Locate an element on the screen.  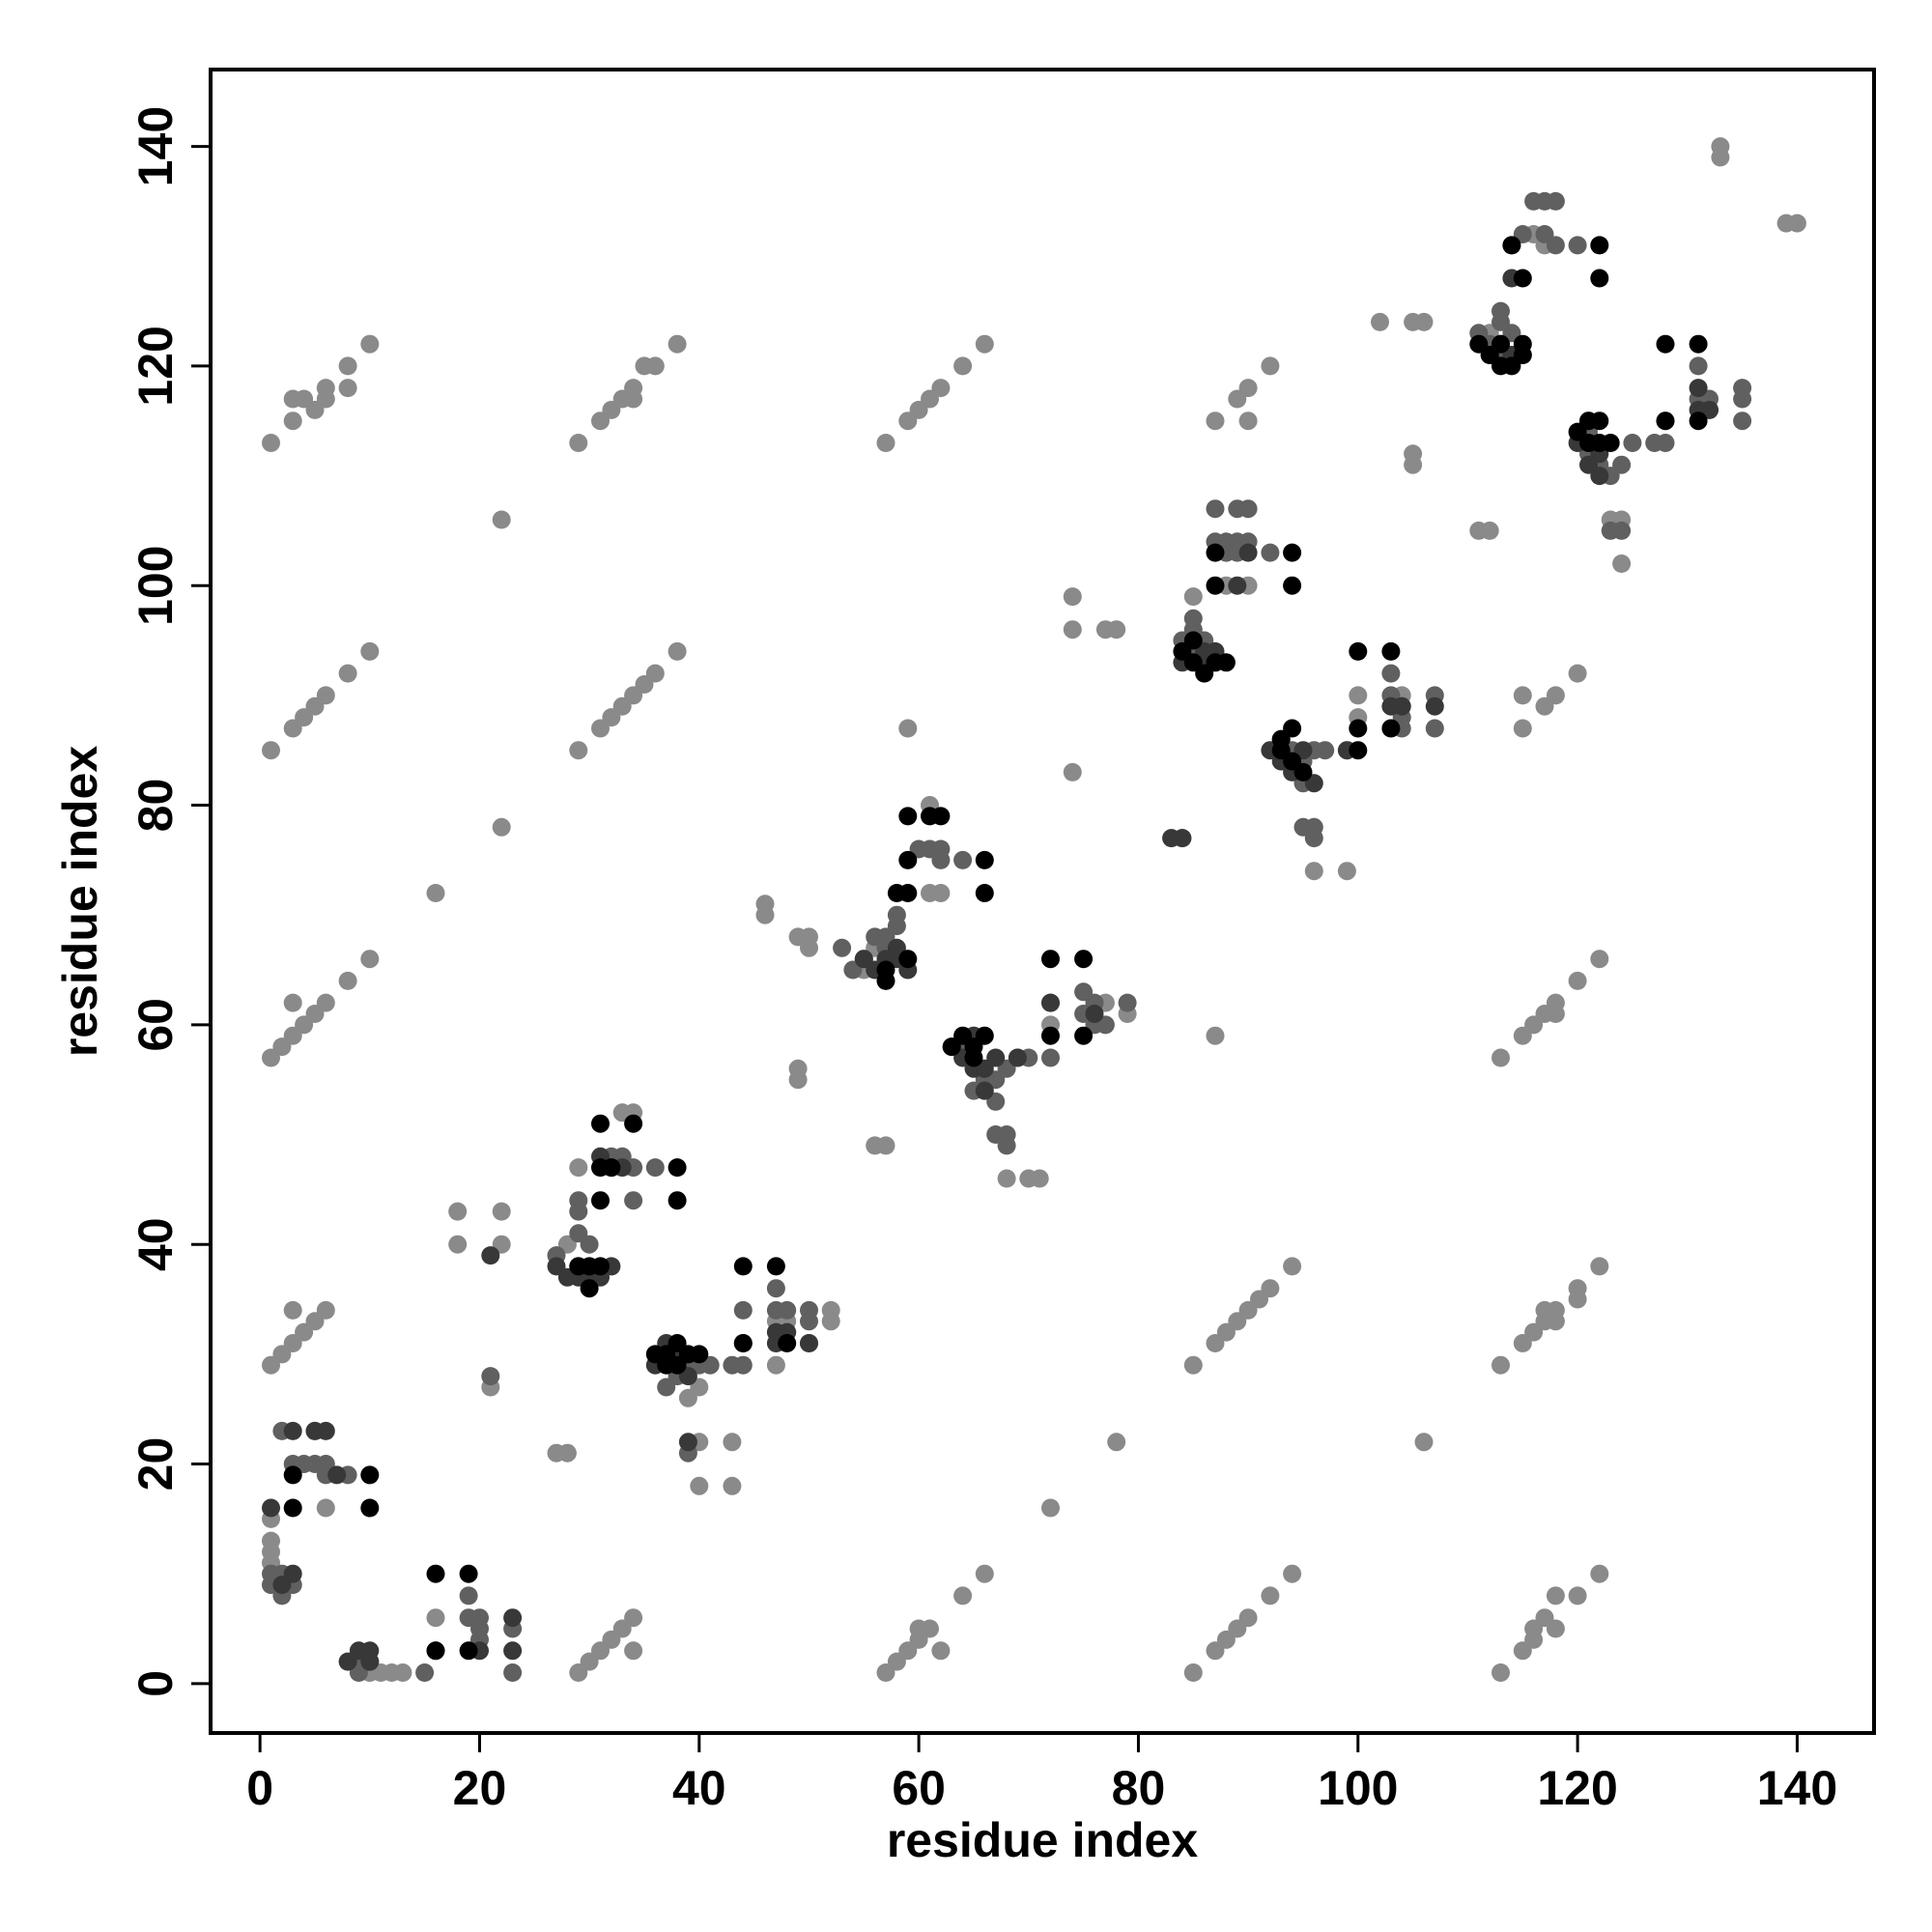
y-tick-label: 20 is located at coordinates (155, 1464).